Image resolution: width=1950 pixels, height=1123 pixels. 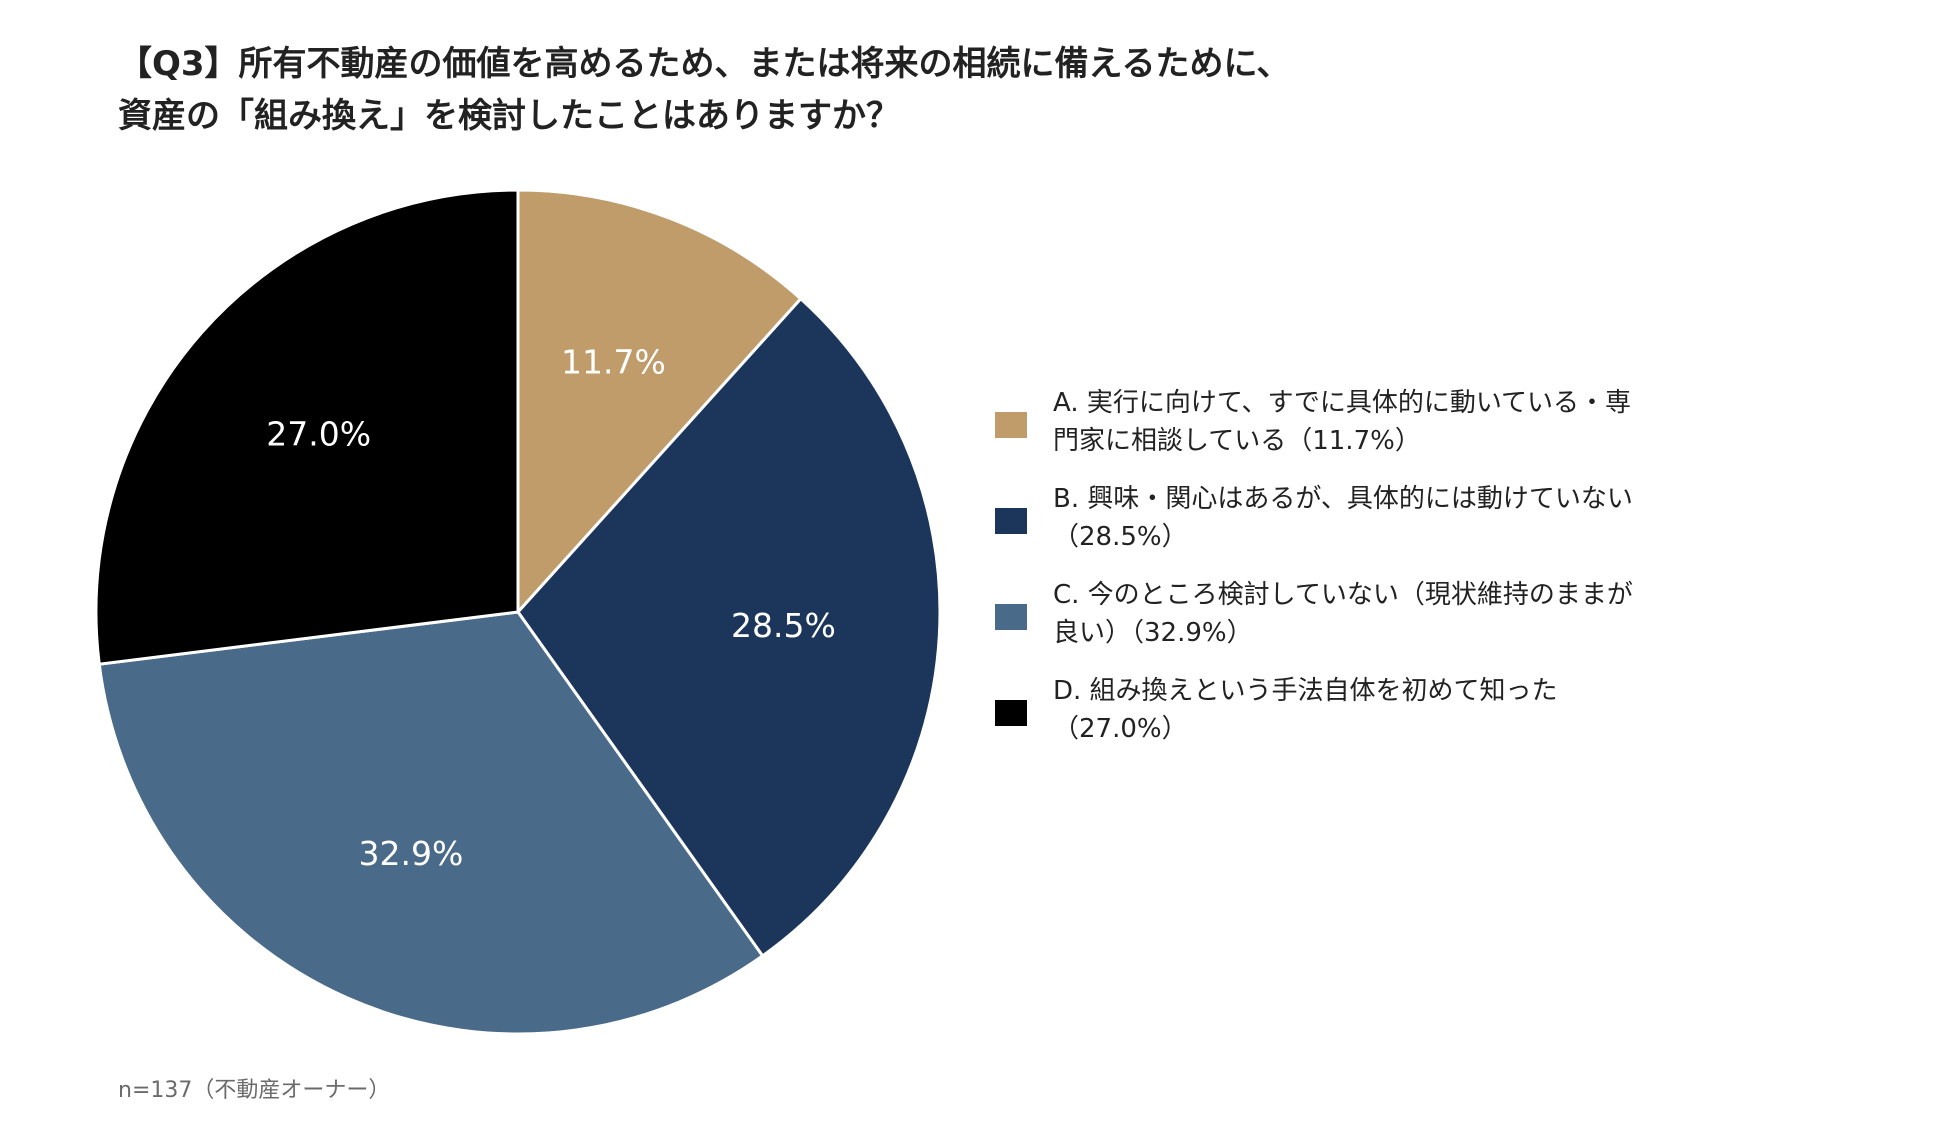 I want to click on legend-c-line-2: 良い）（32.9%）, so click(x=1153, y=633).